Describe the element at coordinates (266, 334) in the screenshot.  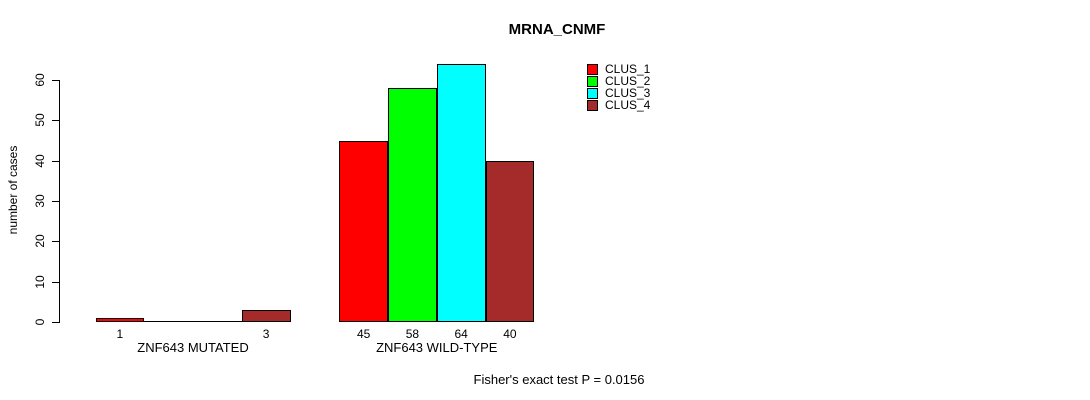
I see `bar-value-label: 3` at that location.